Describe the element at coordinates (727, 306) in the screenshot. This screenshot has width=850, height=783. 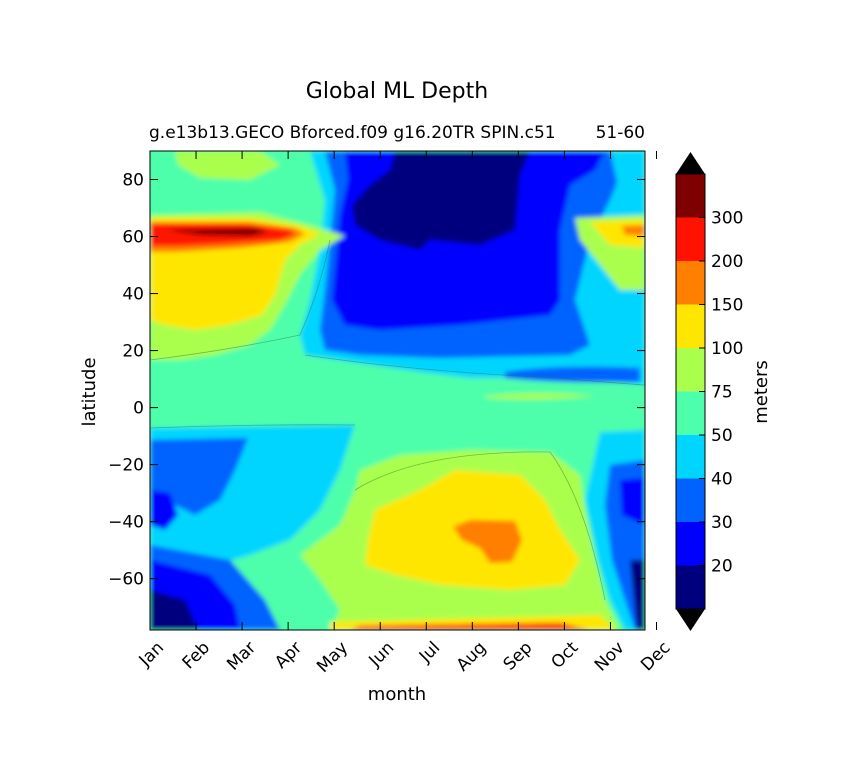
I see `colorbar-tick-label: 150` at that location.